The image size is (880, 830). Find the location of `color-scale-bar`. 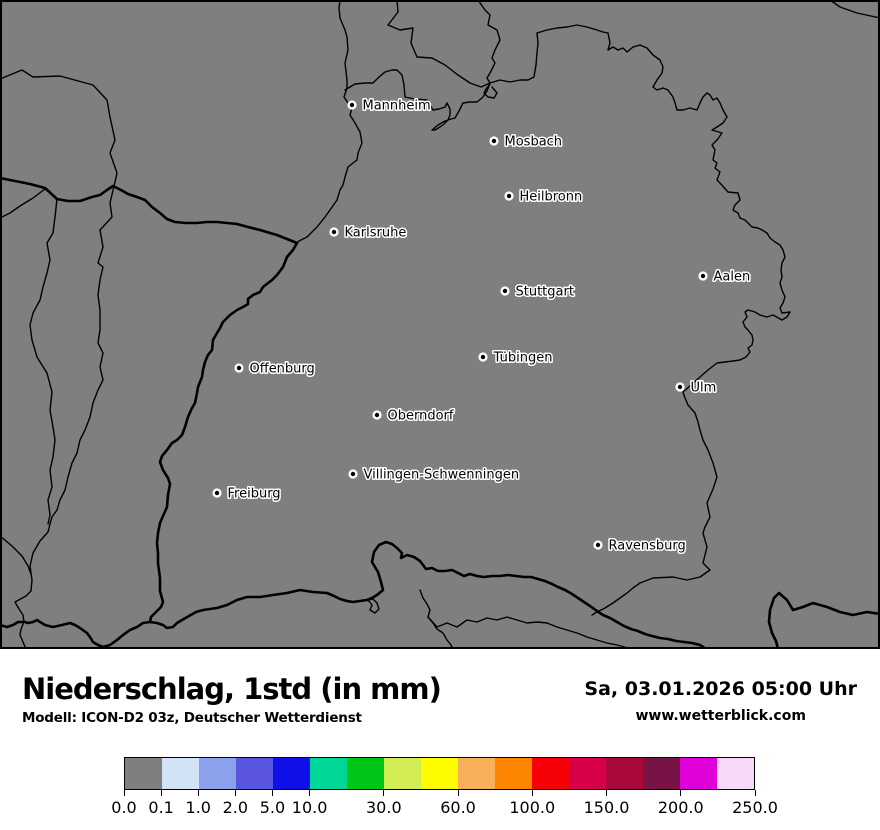

color-scale-bar is located at coordinates (439, 773).